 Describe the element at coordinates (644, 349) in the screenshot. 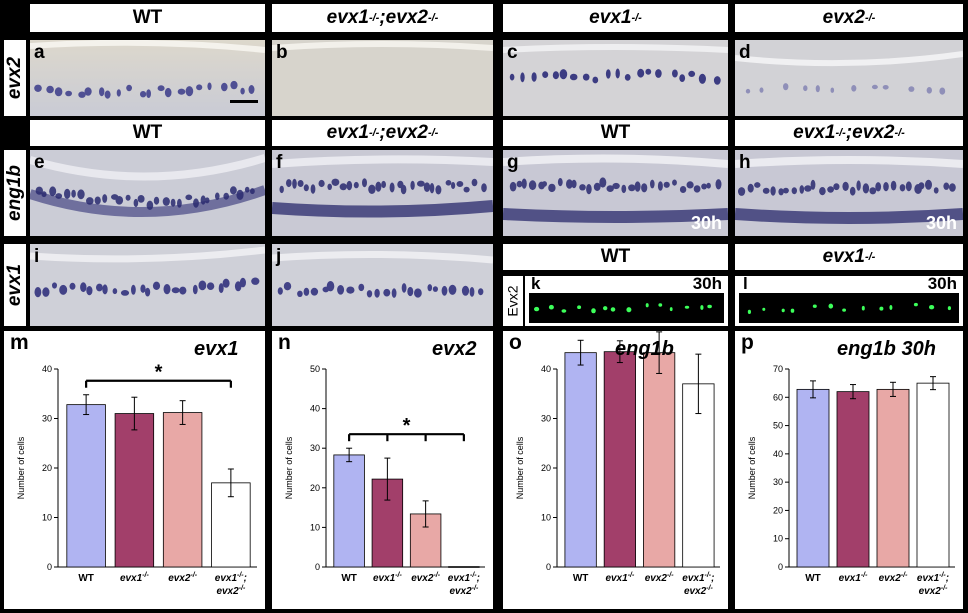

I see `chart-title: eng1b` at that location.